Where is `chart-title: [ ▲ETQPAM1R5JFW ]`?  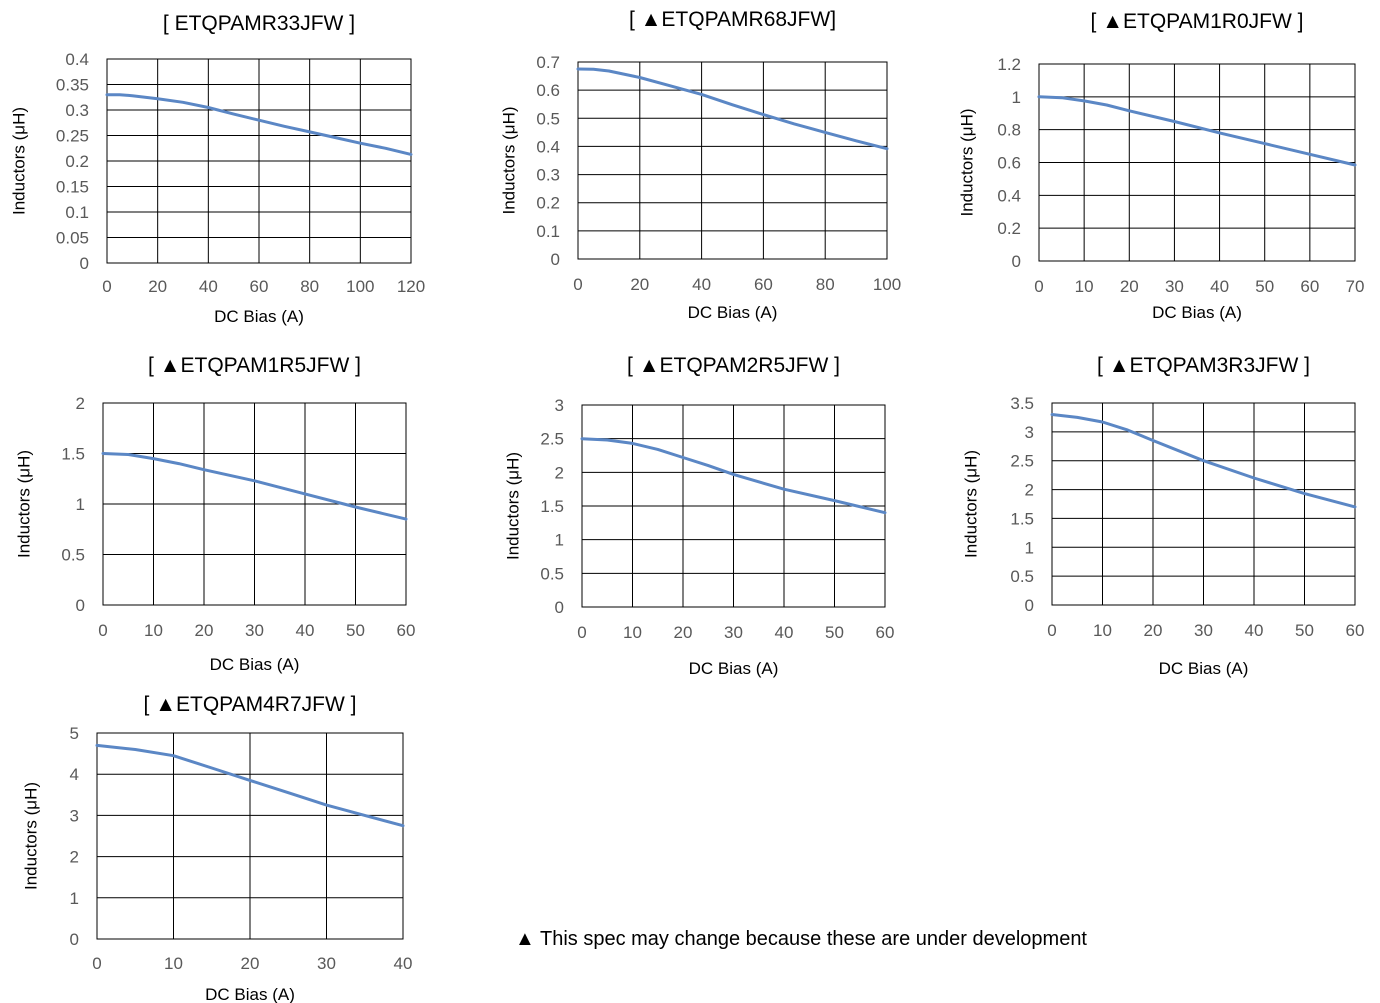 chart-title: [ ▲ETQPAM1R5JFW ] is located at coordinates (254, 365).